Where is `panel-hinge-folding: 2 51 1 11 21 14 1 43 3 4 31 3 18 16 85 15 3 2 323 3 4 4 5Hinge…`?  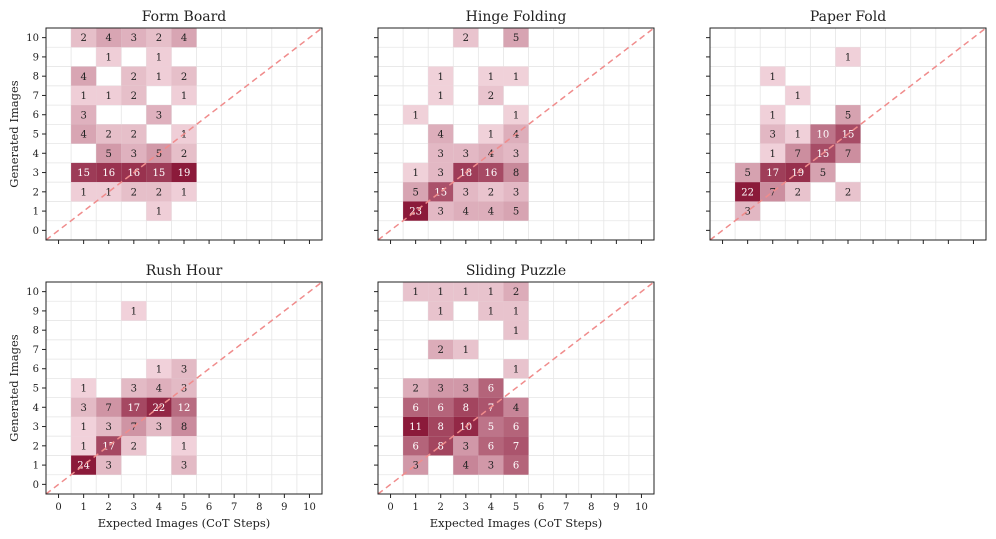
panel-hinge-folding: 2 51 1 11 21 14 1 43 3 4 31 3 18 16 85 15 3 2 323 3 4 4 5Hinge… is located at coordinates (514, 126).